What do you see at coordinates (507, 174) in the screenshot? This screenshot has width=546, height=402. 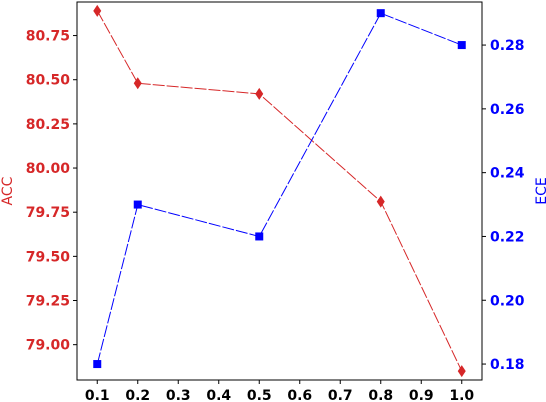 I see `right-y-tick-label: 0.24` at bounding box center [507, 174].